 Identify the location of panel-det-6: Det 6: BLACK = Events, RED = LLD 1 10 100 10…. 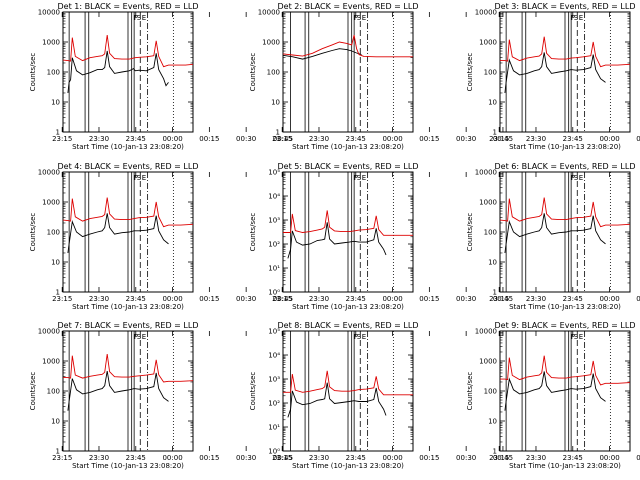
(553, 236).